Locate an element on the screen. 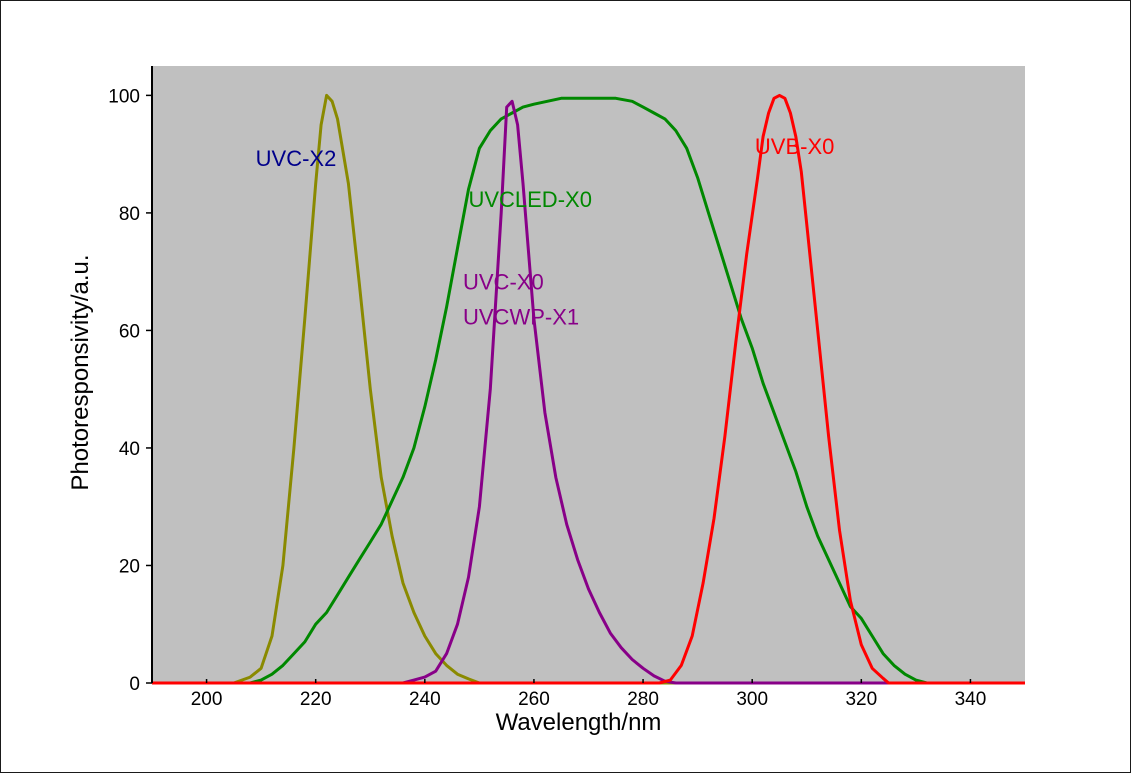  y-axis-title: Photoresponsivity/a.u. is located at coordinates (80, 372).